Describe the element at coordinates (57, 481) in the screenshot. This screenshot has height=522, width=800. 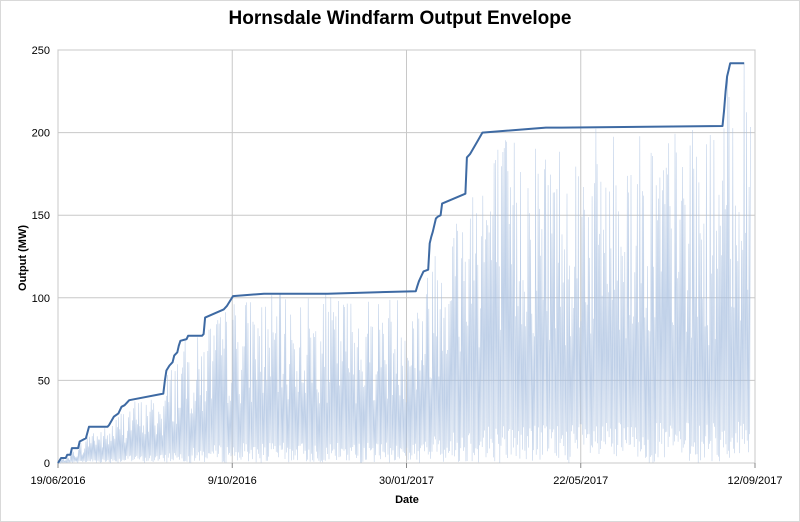
I see `x-tick-label: 19/06/2016` at that location.